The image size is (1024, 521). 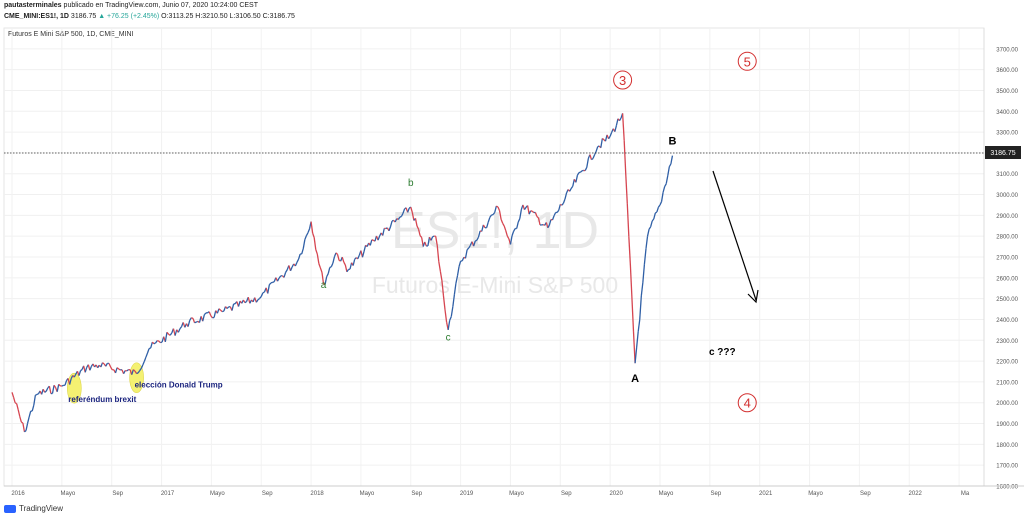 What do you see at coordinates (1007, 383) in the screenshot?
I see `price-tick-label: 2100.00` at bounding box center [1007, 383].